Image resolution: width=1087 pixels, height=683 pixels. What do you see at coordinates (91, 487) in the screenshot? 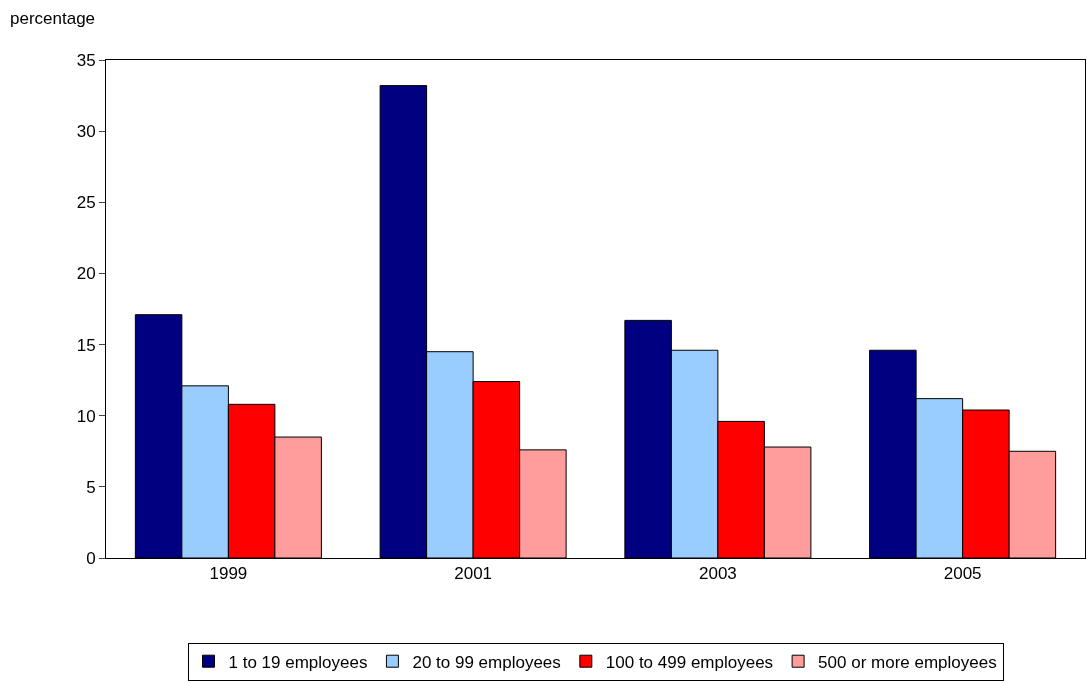
I see `y-tick-label: 5` at bounding box center [91, 487].